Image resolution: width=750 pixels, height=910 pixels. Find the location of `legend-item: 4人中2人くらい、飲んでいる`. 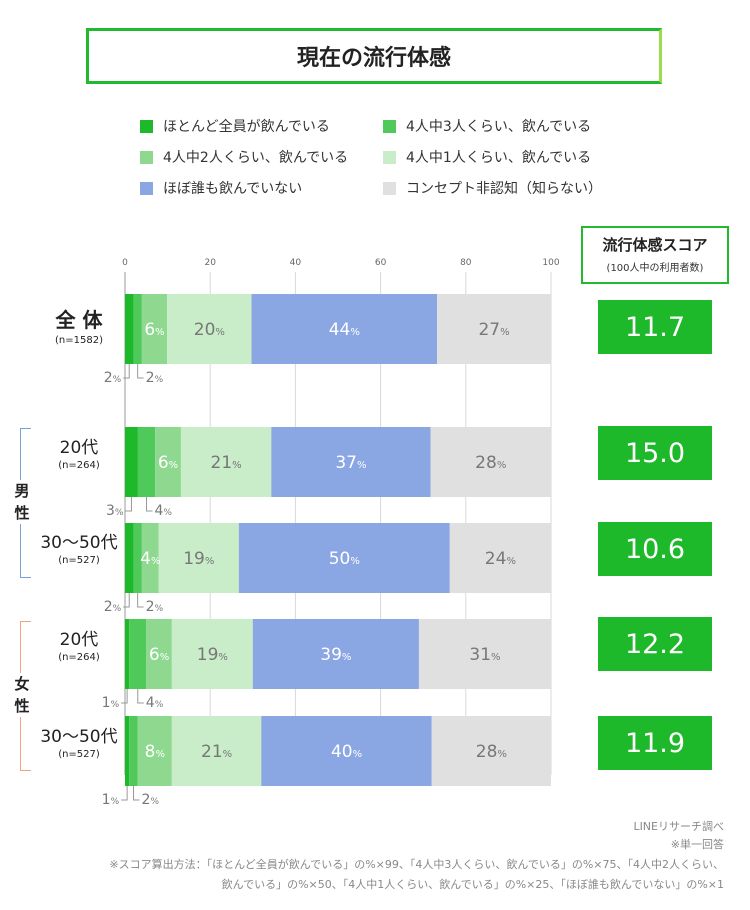

legend-item: 4人中2人くらい、飲んでいる is located at coordinates (244, 157).